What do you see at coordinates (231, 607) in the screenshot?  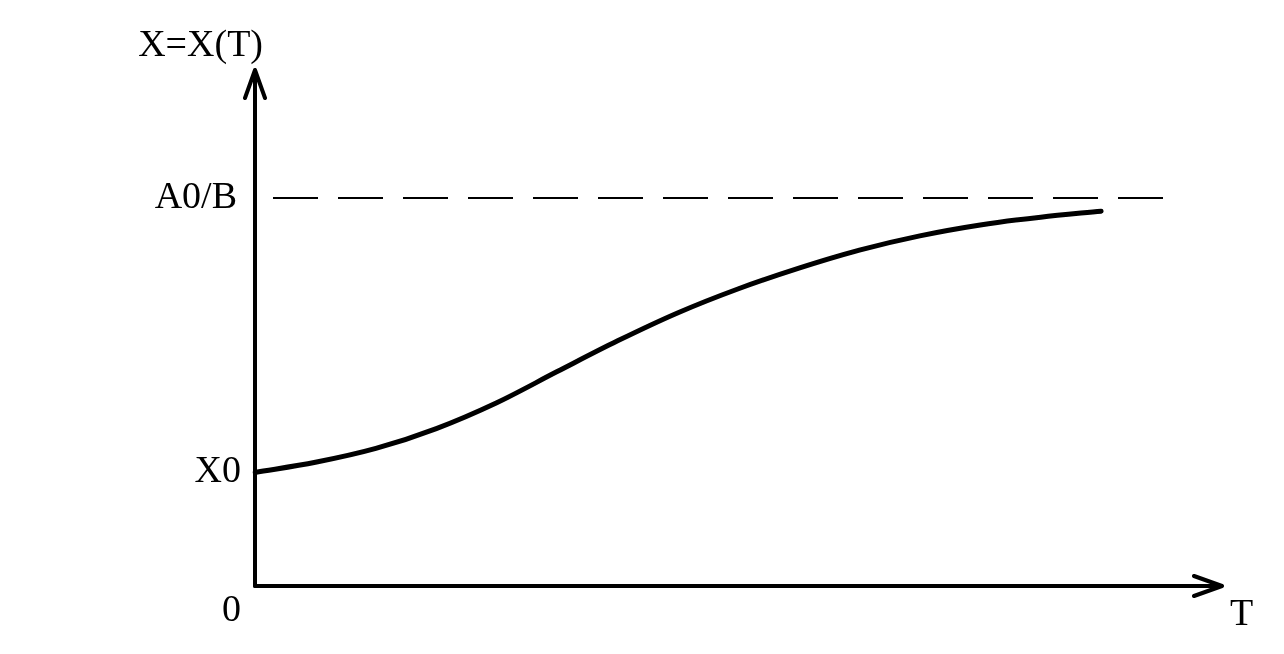 I see `text: 0` at bounding box center [231, 607].